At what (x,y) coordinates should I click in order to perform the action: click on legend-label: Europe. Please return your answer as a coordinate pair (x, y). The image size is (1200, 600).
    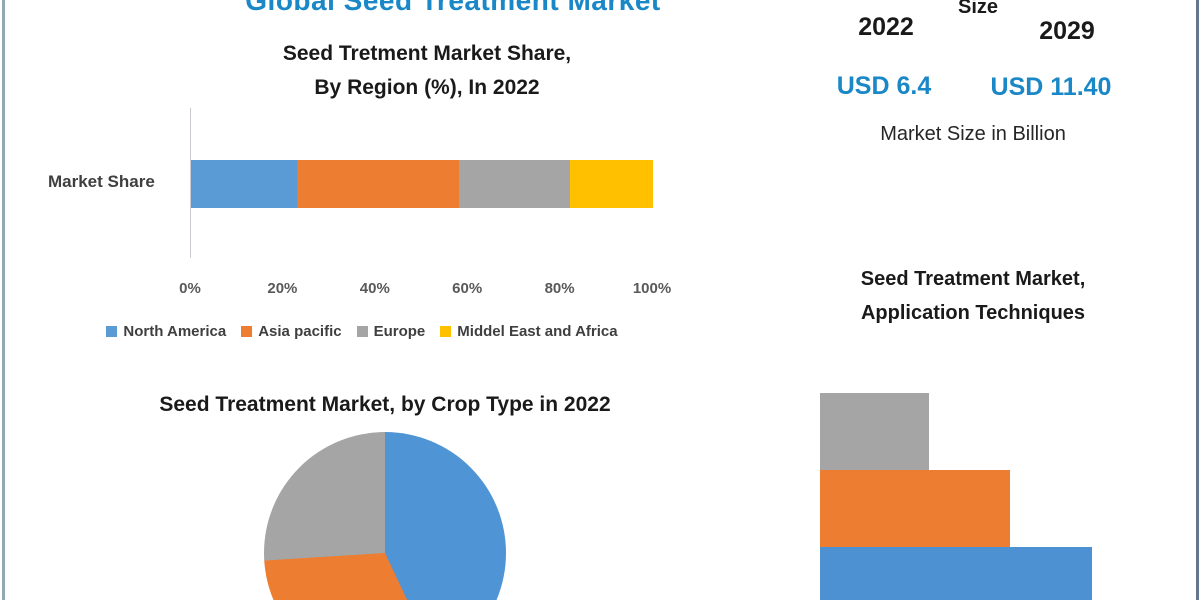
    Looking at the image, I should click on (399, 331).